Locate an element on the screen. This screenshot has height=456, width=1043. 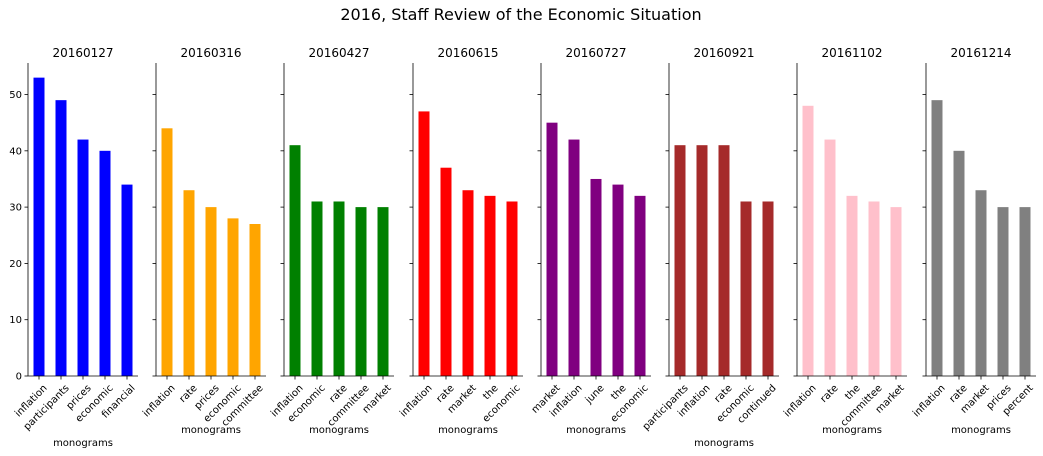
y-tick-label: 30 is located at coordinates (15, 208).